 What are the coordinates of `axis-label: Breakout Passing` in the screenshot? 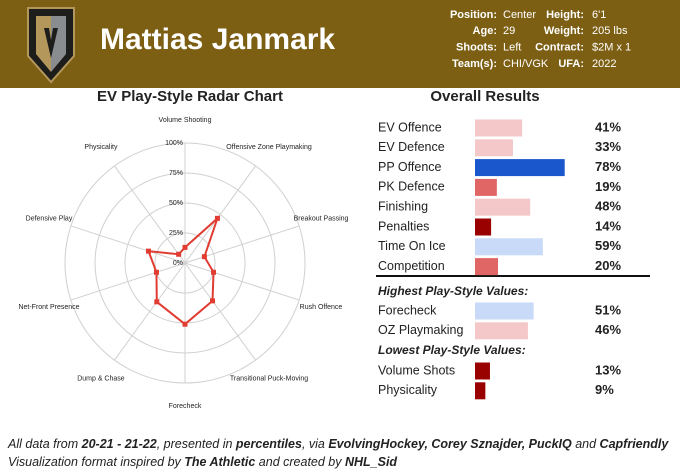 It's located at (321, 219).